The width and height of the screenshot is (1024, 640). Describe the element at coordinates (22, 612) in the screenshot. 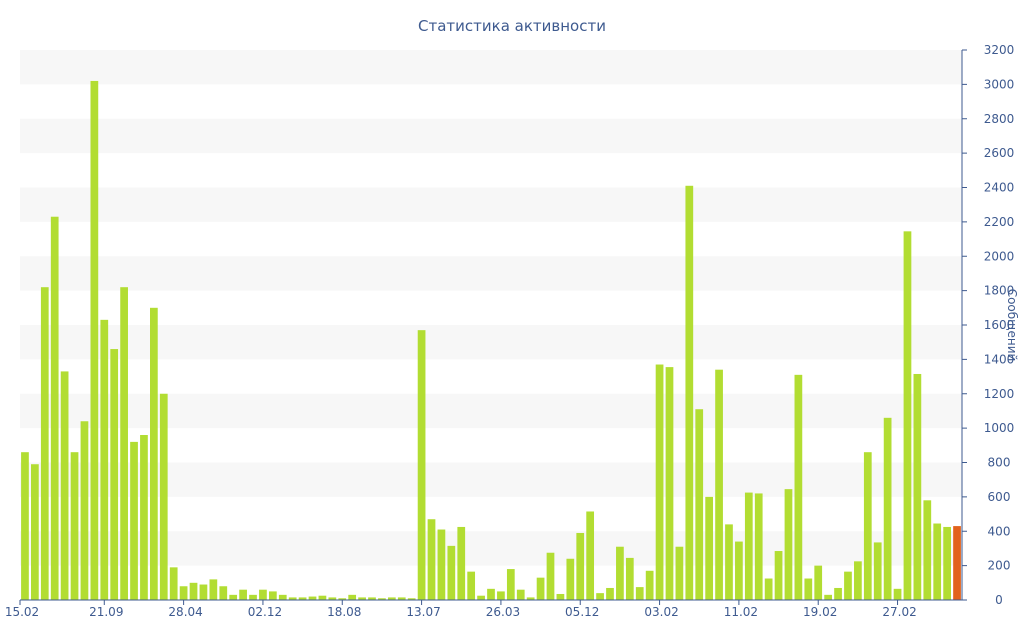

I see `x-tick-label: 15.02` at that location.